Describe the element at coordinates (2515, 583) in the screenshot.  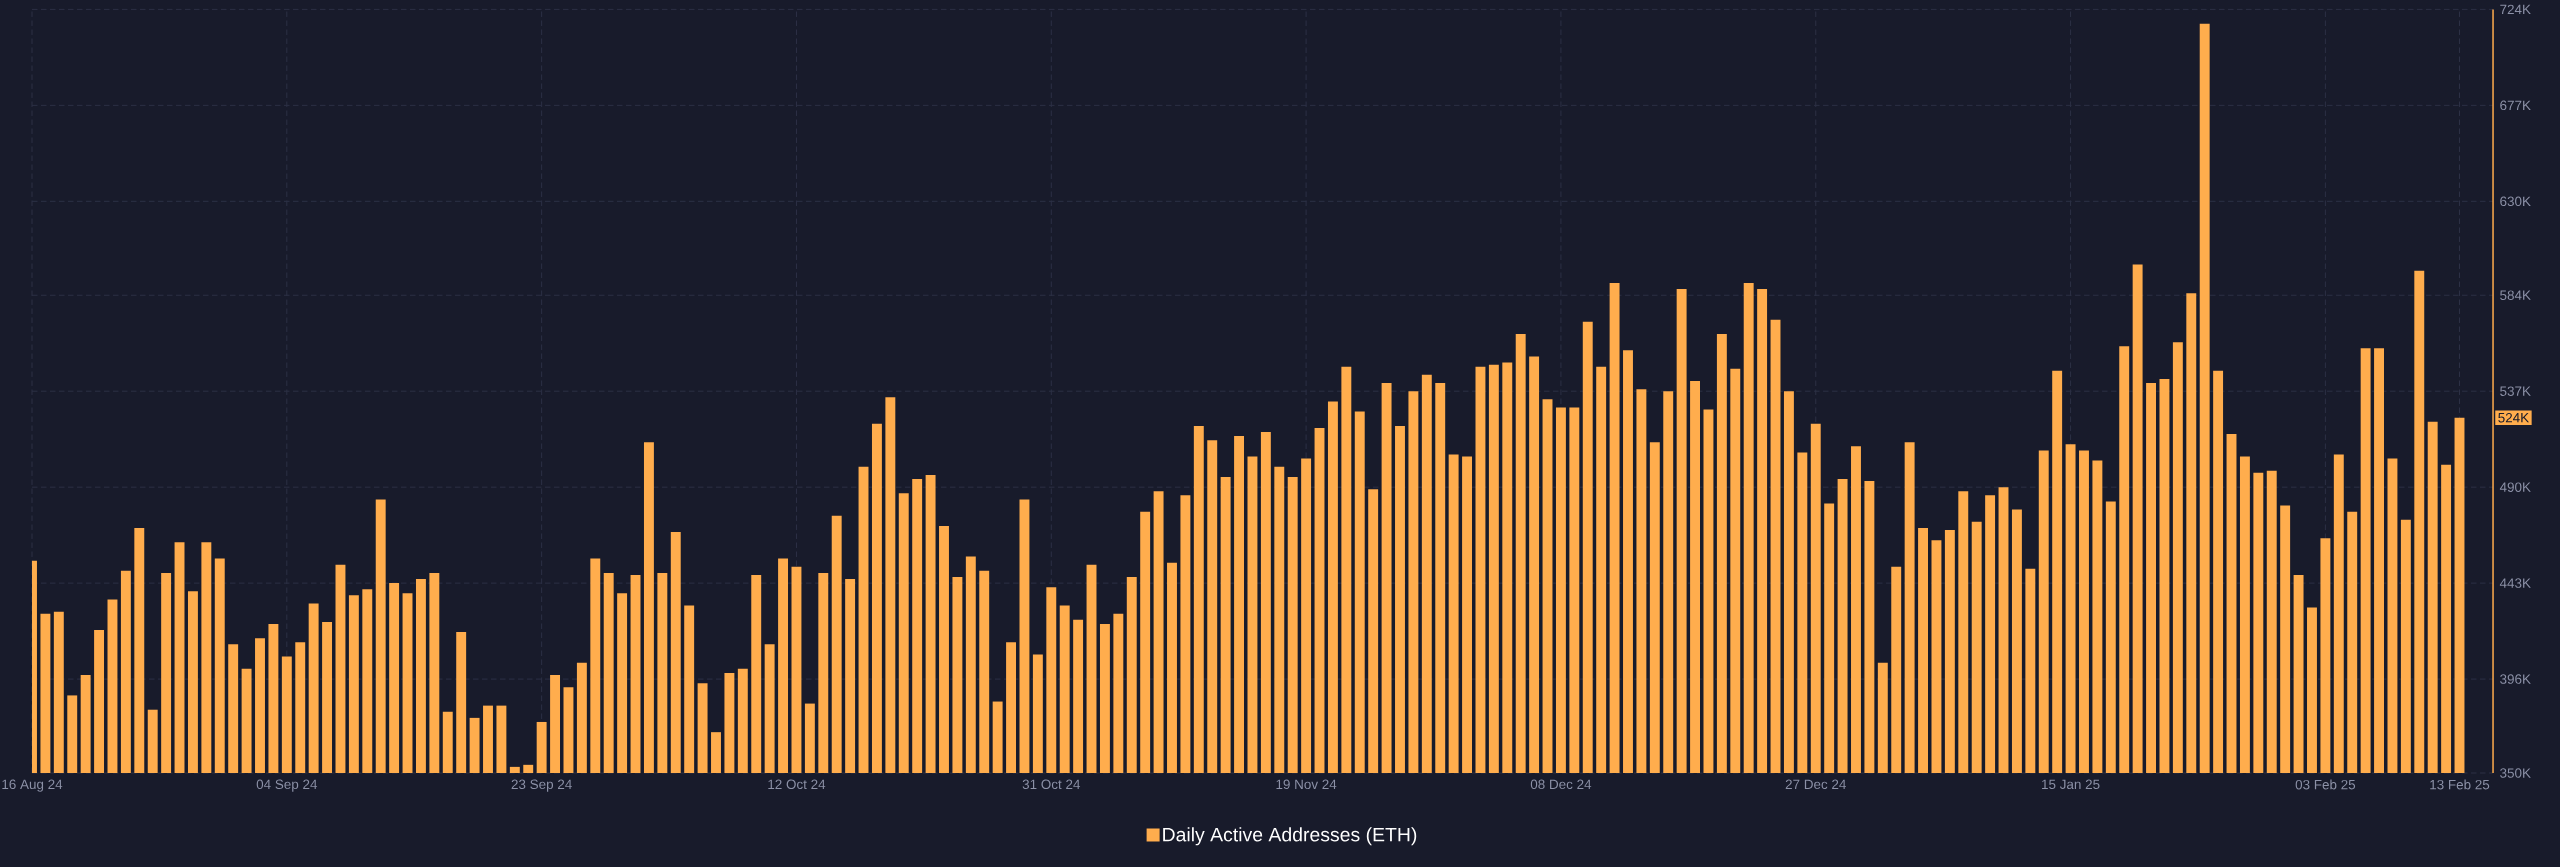
I see `y-tick-label: 443K` at that location.